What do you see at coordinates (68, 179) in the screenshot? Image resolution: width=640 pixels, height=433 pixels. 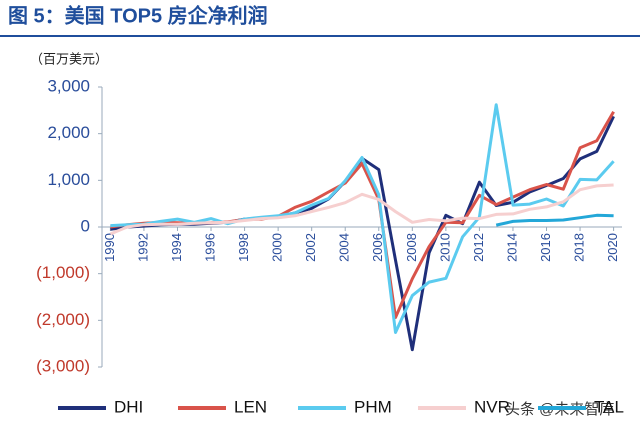 I see `y-tick-label: 1,000` at bounding box center [68, 179].